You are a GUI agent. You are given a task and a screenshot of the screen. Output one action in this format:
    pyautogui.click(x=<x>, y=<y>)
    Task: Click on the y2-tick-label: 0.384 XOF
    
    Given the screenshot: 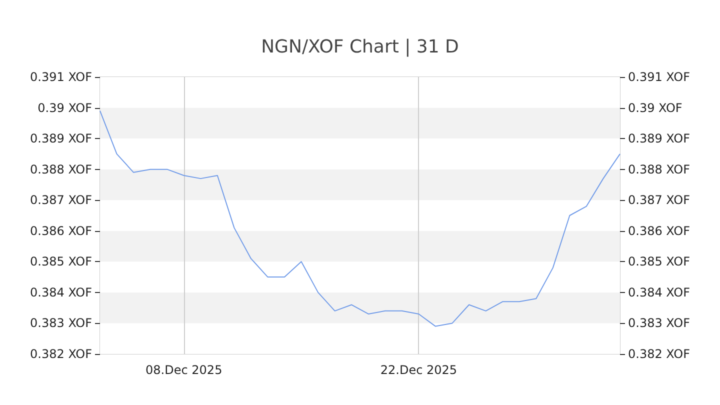 What is the action you would take?
    pyautogui.click(x=659, y=292)
    